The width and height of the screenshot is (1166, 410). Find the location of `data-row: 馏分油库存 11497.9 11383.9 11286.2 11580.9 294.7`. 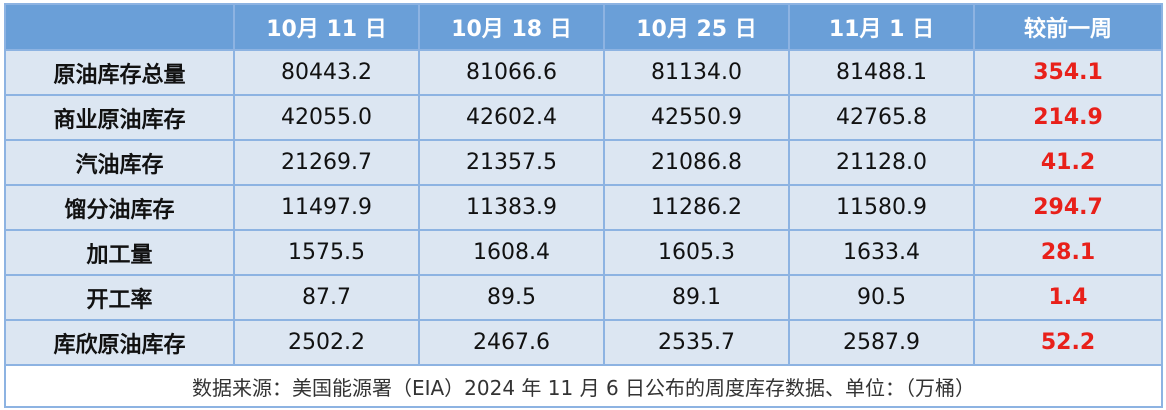

data-row: 馏分油库存 11497.9 11383.9 11286.2 11580.9 294.7 is located at coordinates (583, 207).